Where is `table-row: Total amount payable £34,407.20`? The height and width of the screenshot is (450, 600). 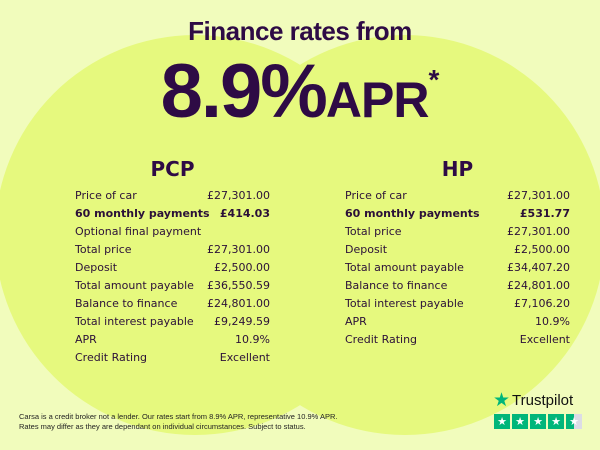
table-row: Total amount payable £34,407.20 is located at coordinates (457, 268).